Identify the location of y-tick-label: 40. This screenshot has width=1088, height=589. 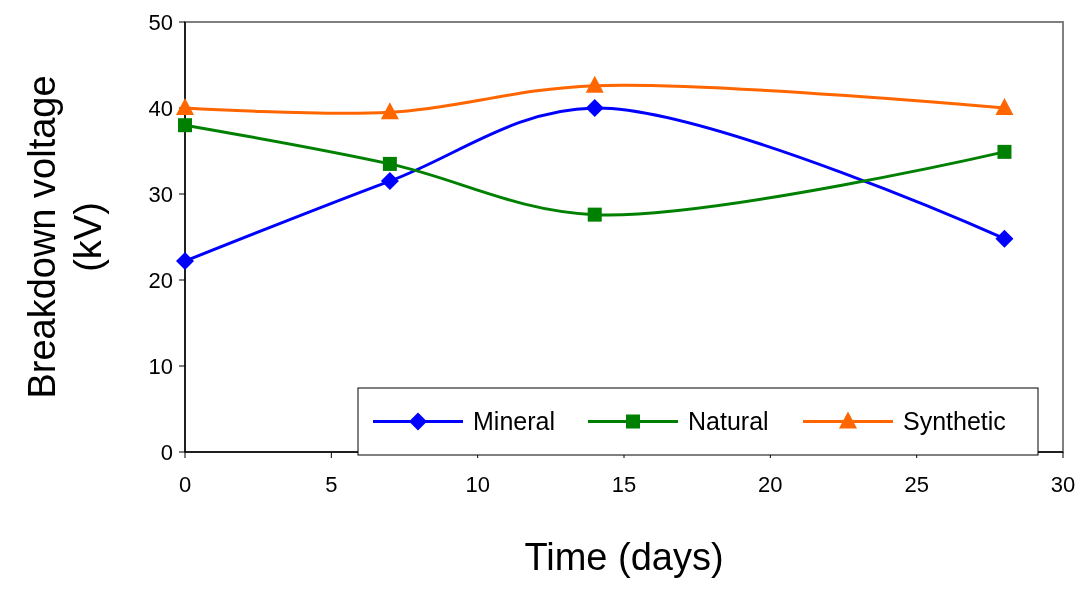
(160, 108).